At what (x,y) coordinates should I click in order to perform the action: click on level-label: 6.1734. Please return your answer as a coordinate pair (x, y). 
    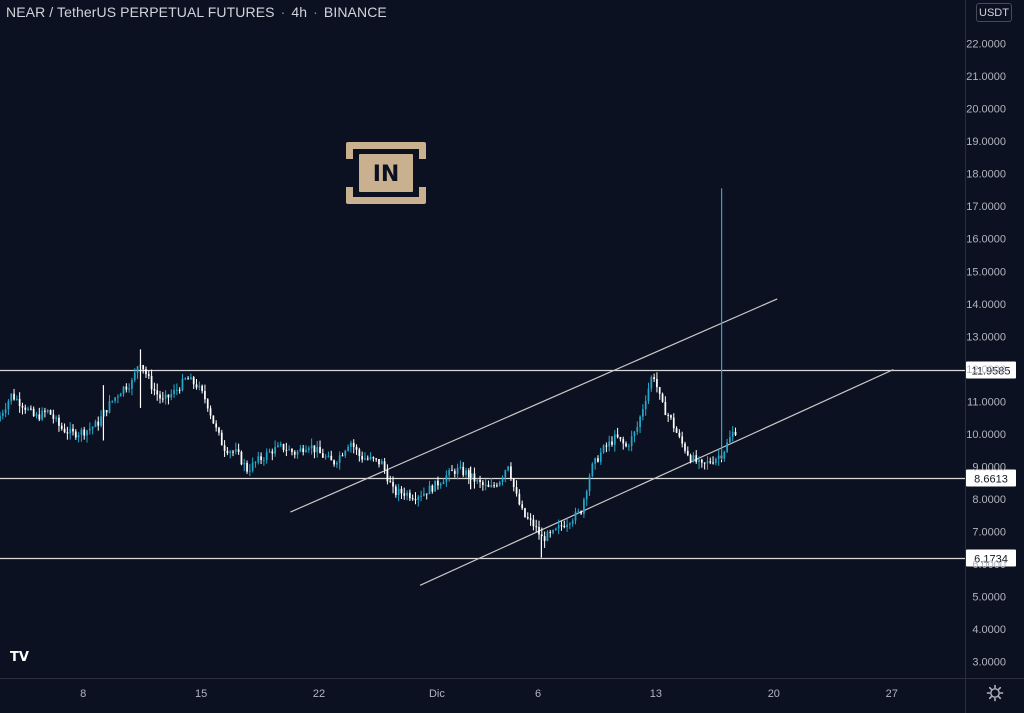
    Looking at the image, I should click on (991, 560).